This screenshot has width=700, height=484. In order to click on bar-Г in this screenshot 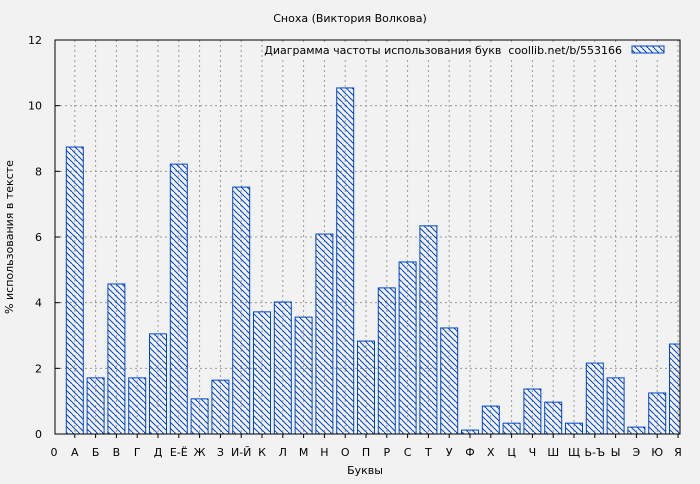, I will do `click(137, 406)`.